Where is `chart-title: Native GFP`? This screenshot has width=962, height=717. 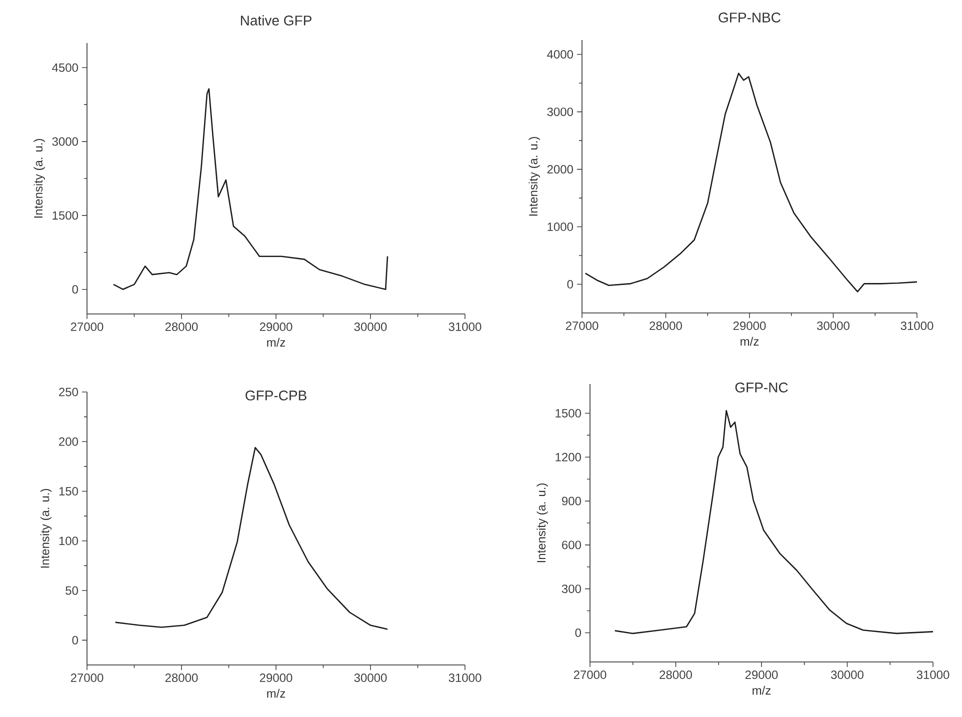 chart-title: Native GFP is located at coordinates (276, 20).